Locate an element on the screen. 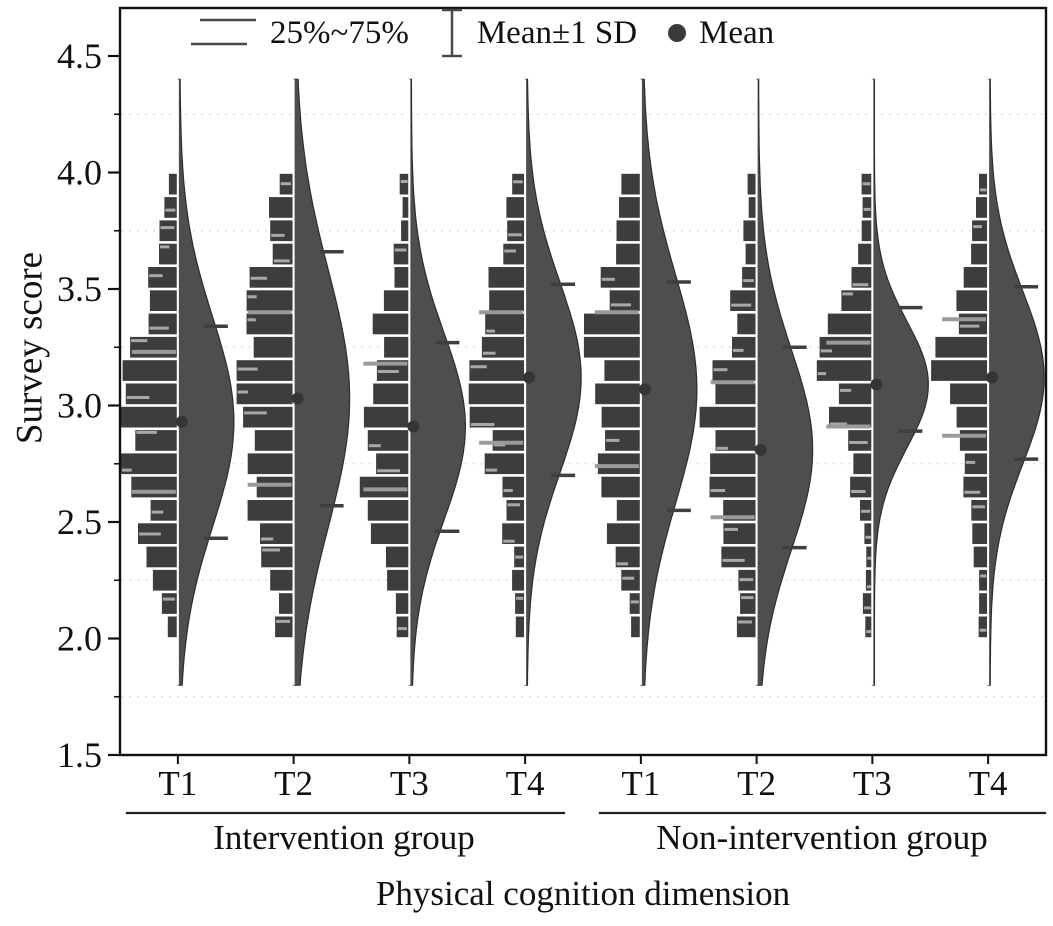 Image resolution: width=1053 pixels, height=926 pixels. violin-T1-intervention: T1 is located at coordinates (177, 440).